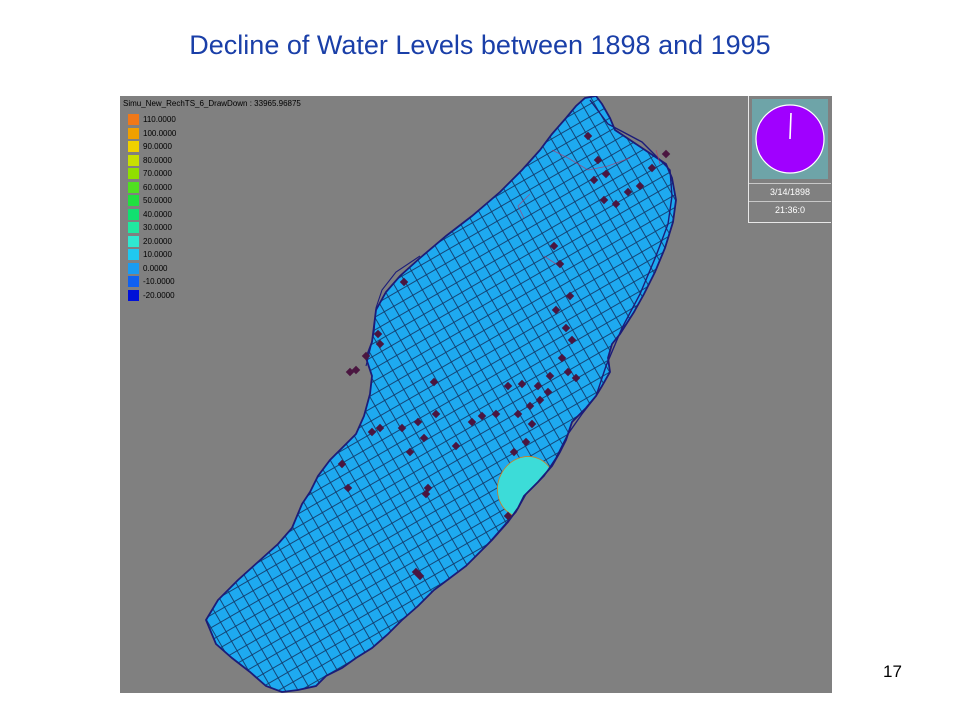 The width and height of the screenshot is (960, 720). I want to click on clock-icon, so click(790, 139).